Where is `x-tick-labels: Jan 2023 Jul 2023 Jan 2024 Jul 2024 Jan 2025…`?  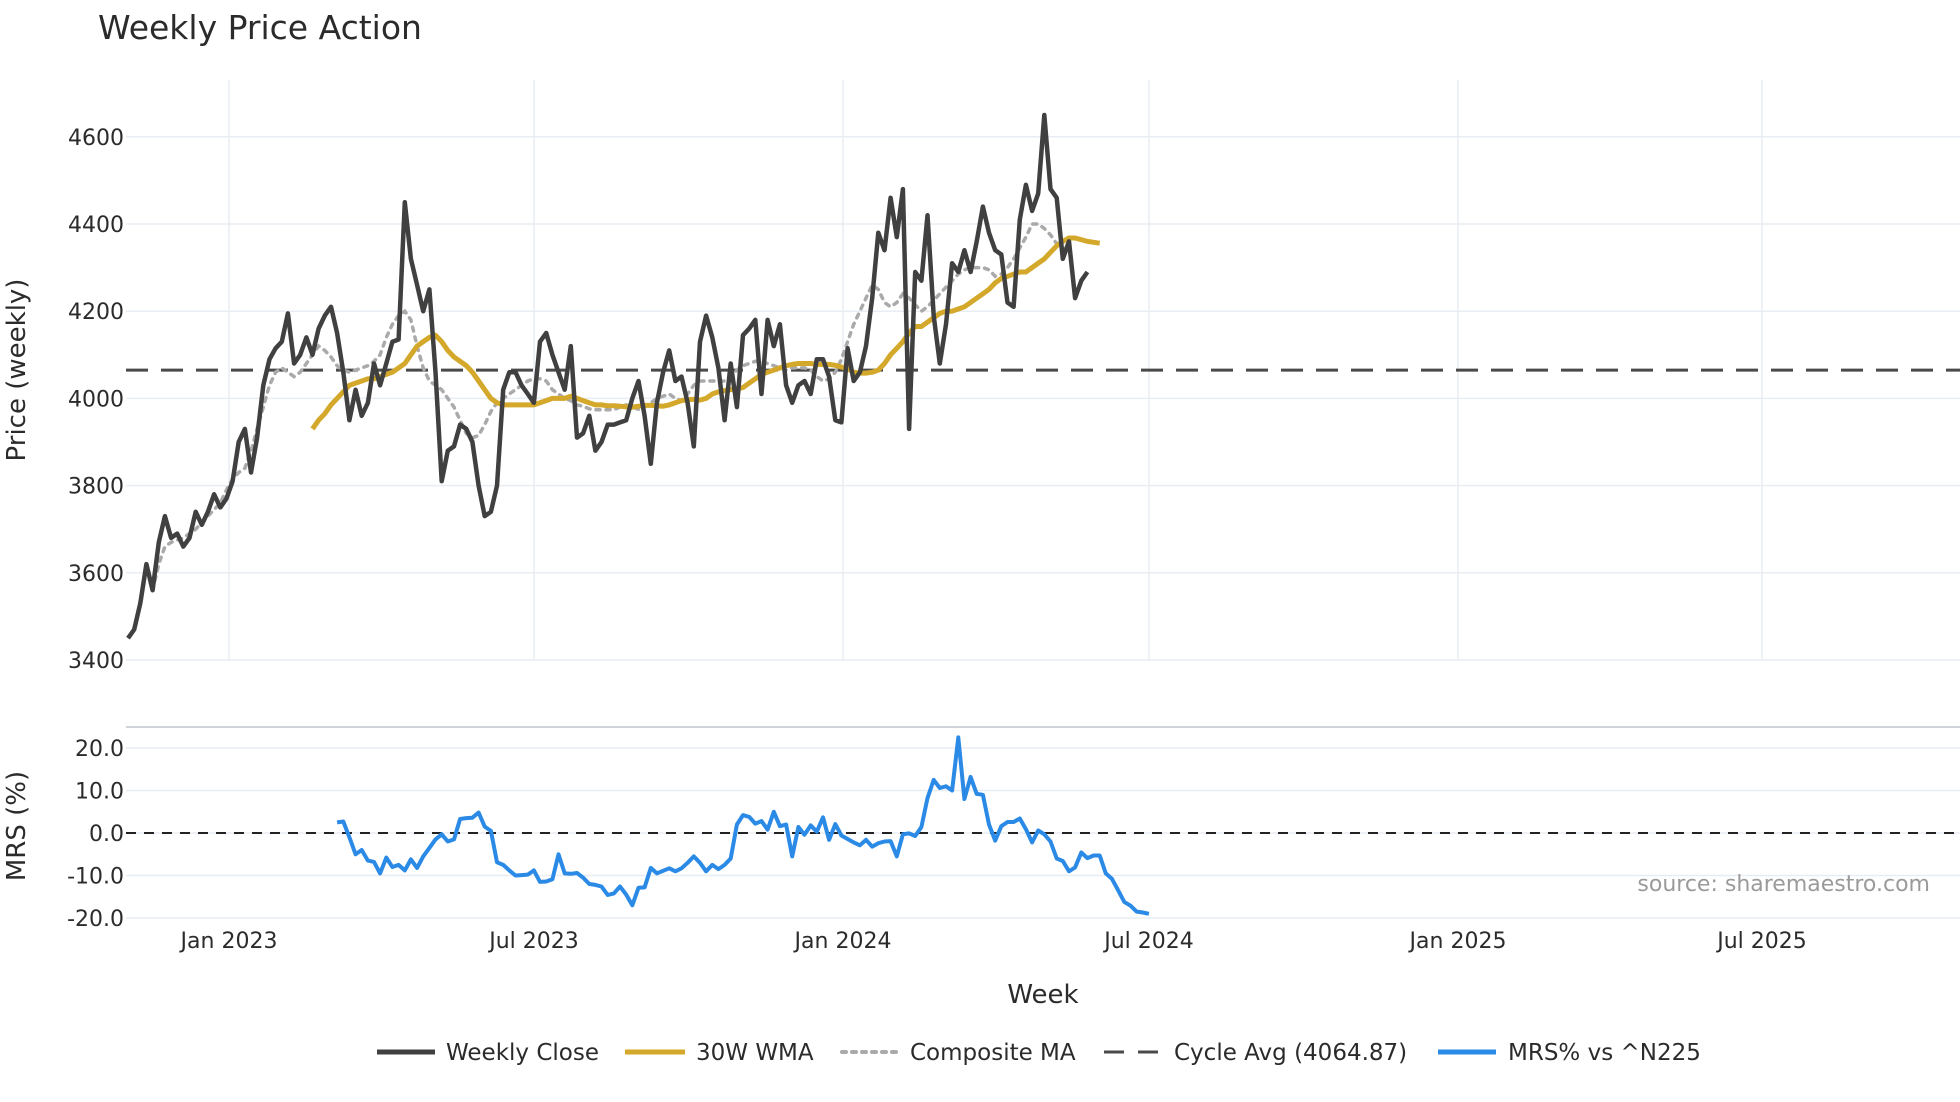
x-tick-labels: Jan 2023 Jul 2023 Jan 2024 Jul 2024 Jan 2025… is located at coordinates (993, 941).